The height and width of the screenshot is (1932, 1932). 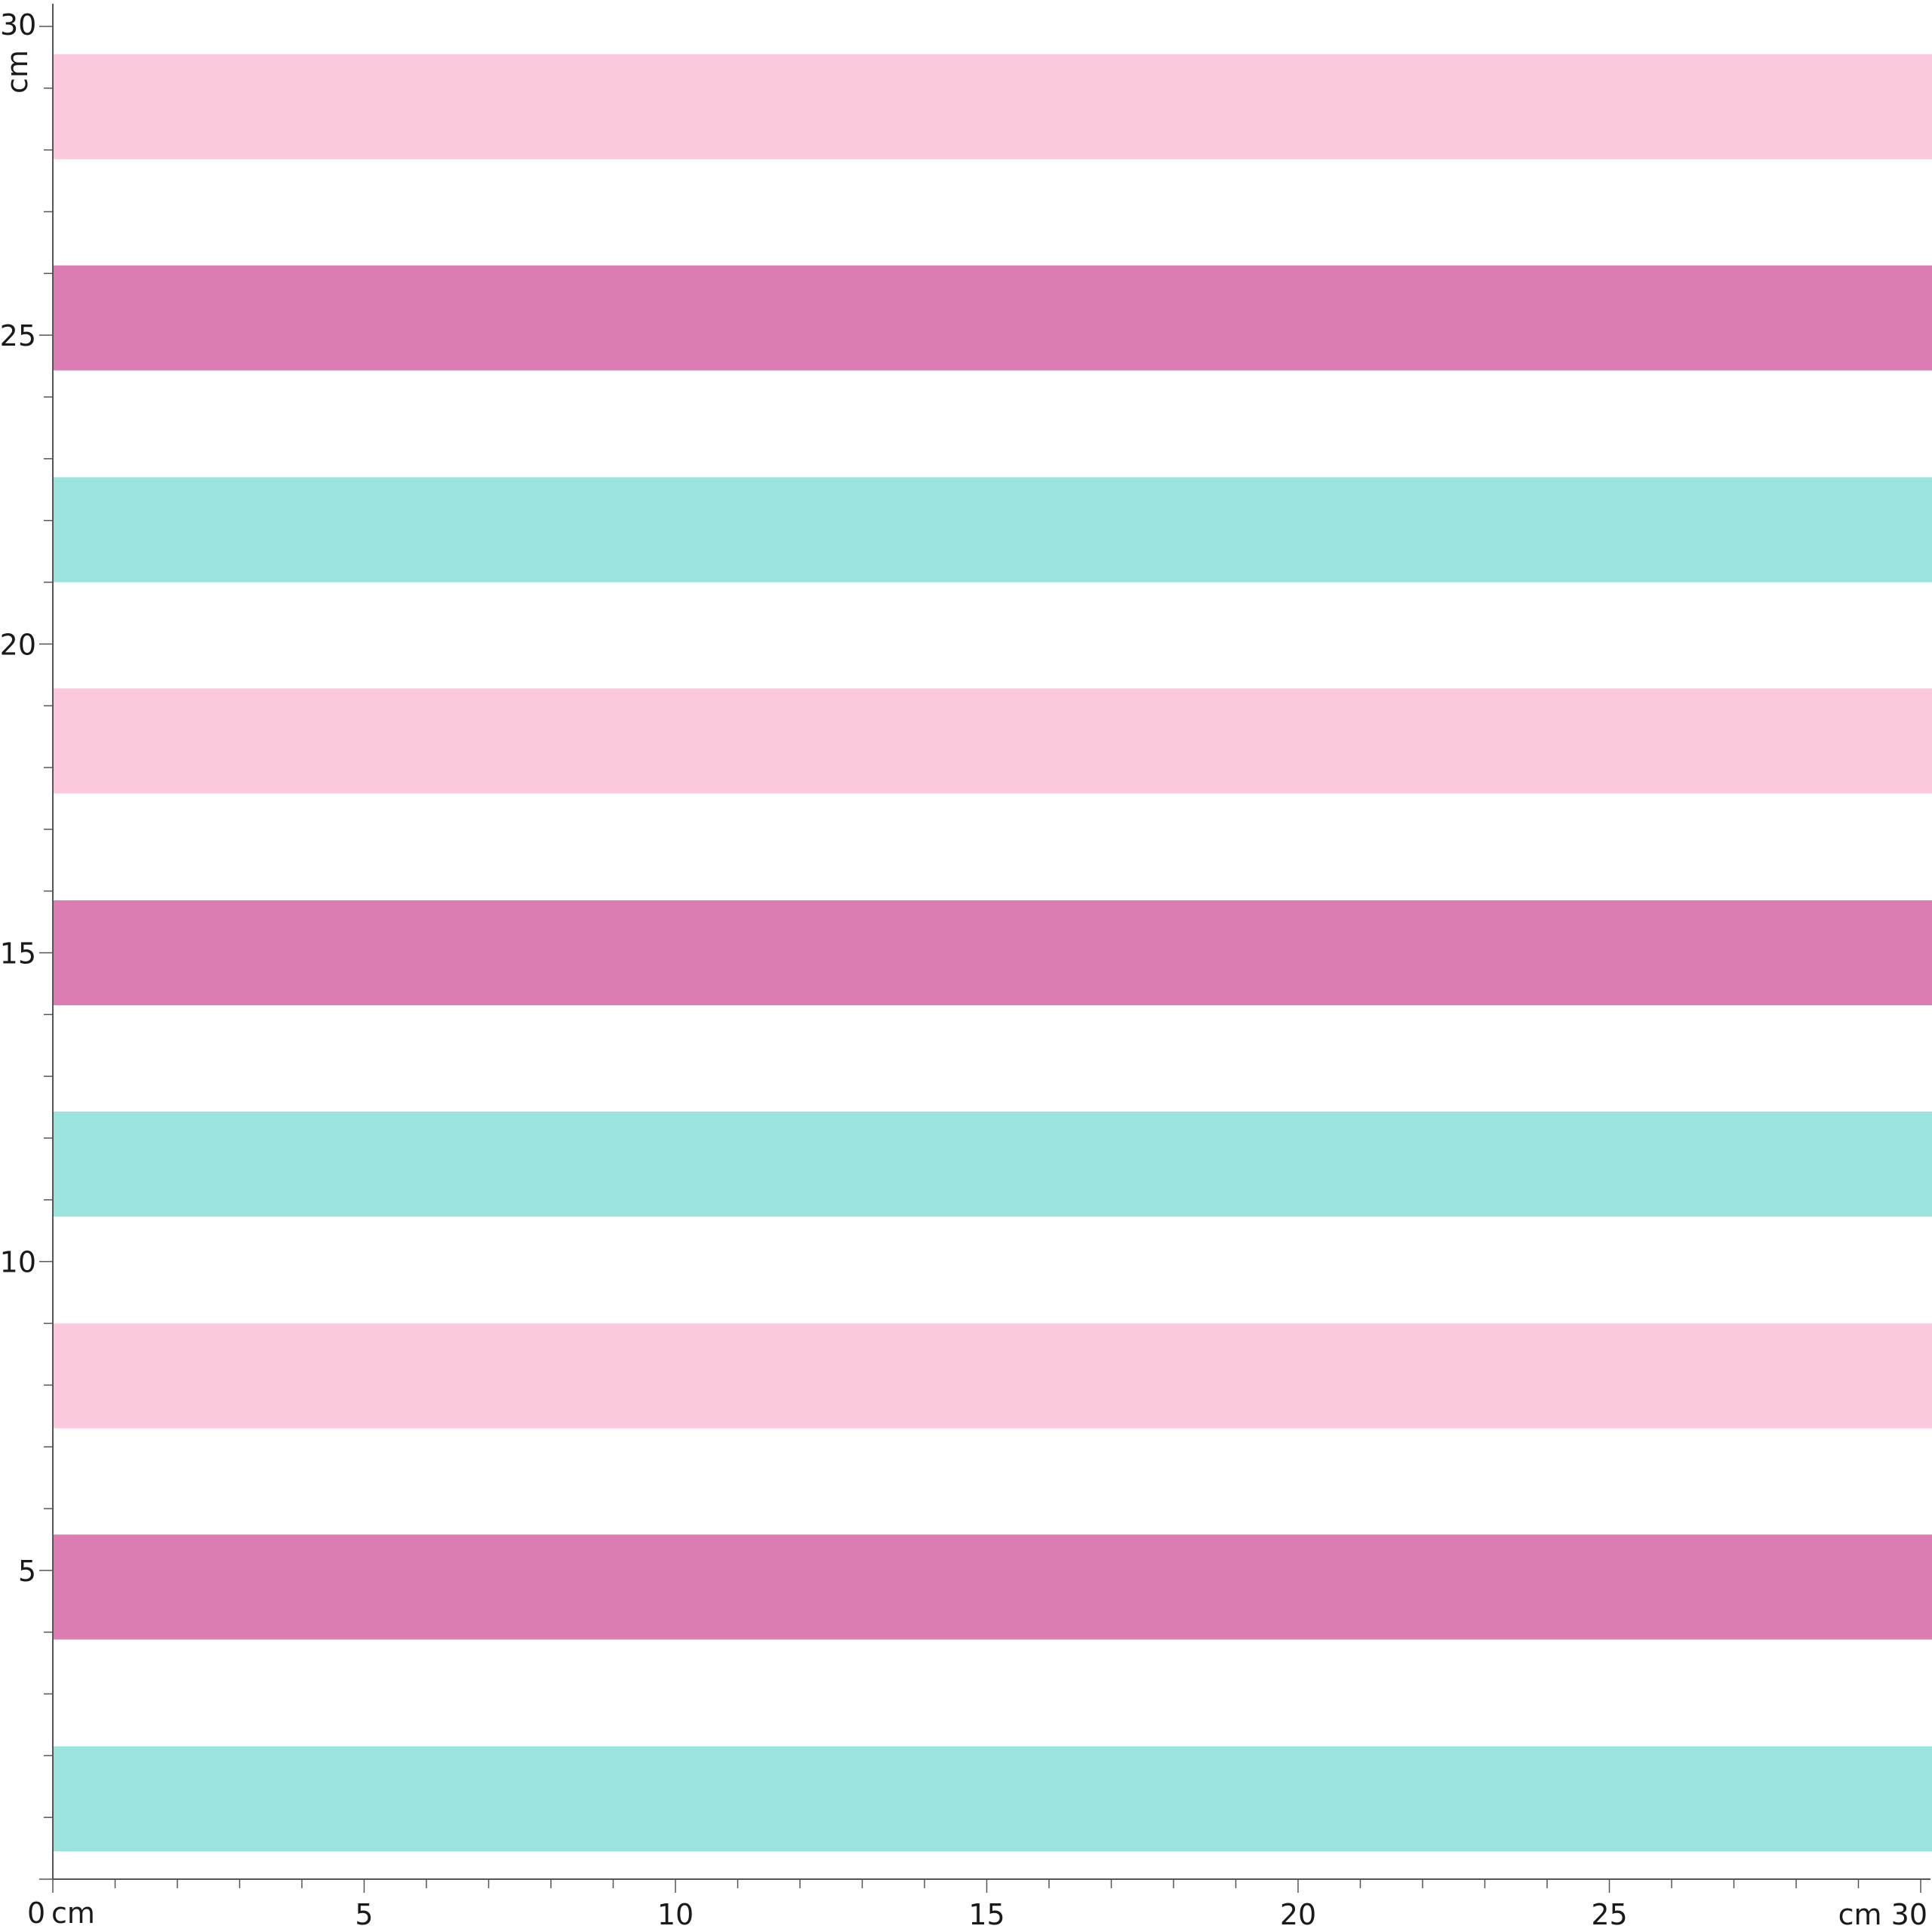 What do you see at coordinates (73, 1913) in the screenshot?
I see `x-unit-label: cm` at bounding box center [73, 1913].